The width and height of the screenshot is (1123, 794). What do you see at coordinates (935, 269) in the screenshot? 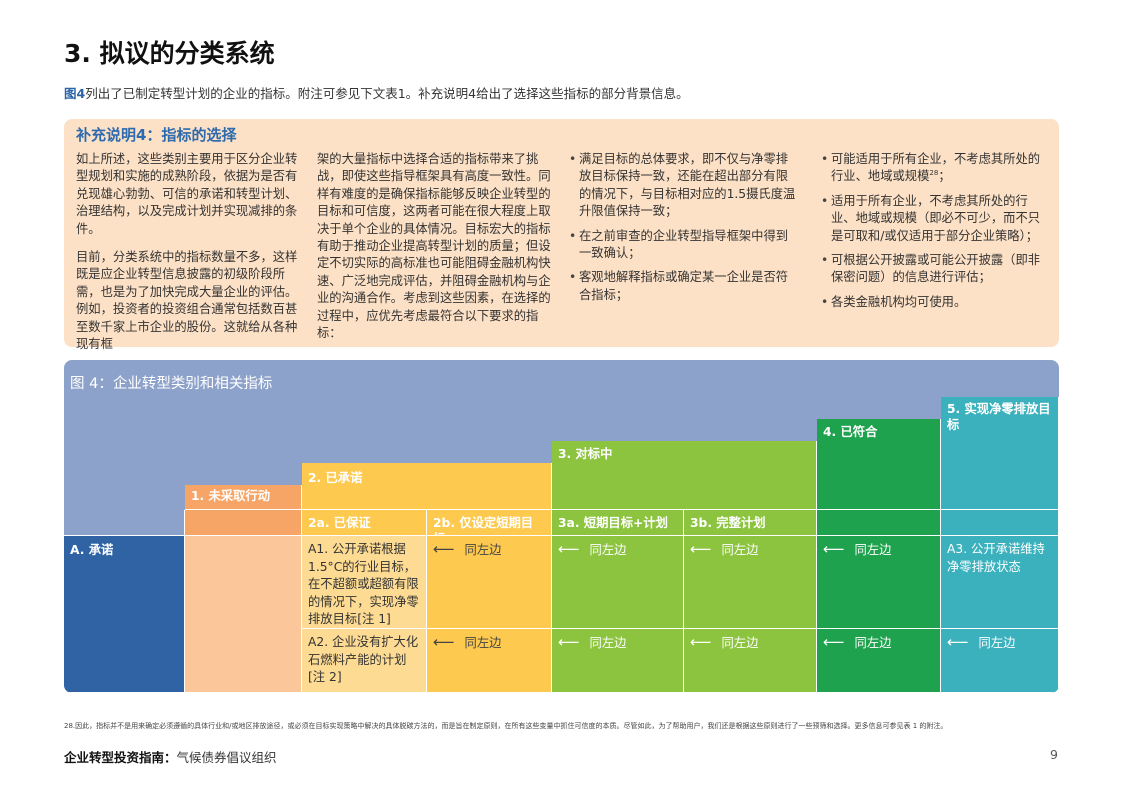
I see `list-item: 可根据公开披露或可能公开披露（即非保密问题）的信息进行评估；` at bounding box center [935, 269].